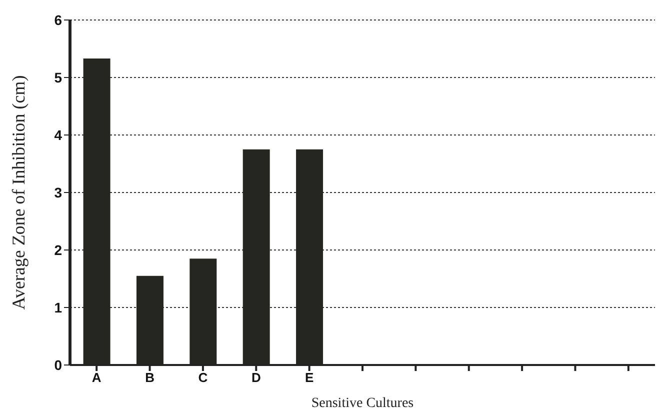 This screenshot has width=657, height=417. I want to click on x-tick-label: E, so click(309, 378).